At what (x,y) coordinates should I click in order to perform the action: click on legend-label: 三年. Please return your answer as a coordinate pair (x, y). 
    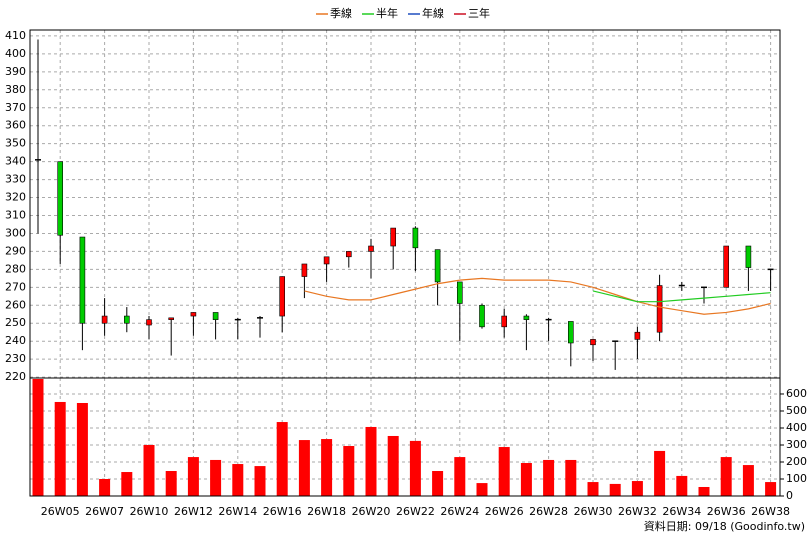
    Looking at the image, I should click on (479, 13).